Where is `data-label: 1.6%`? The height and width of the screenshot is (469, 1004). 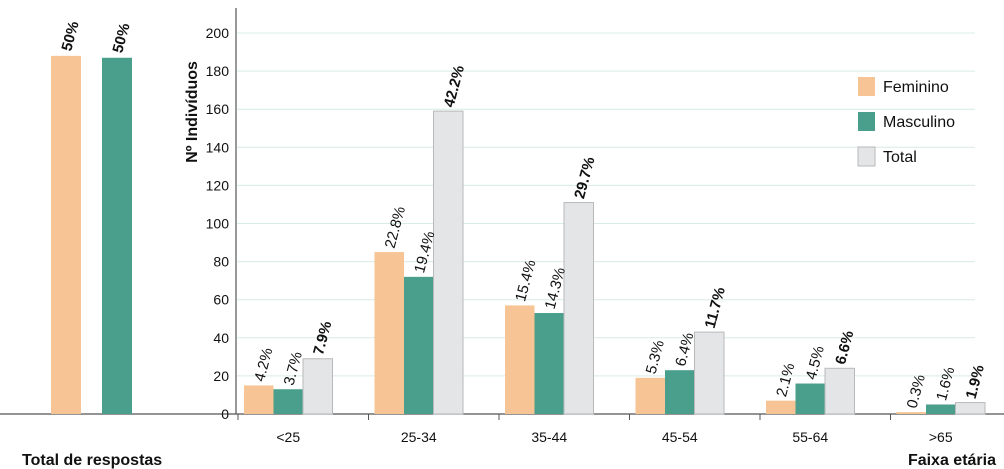
data-label: 1.6% is located at coordinates (945, 383).